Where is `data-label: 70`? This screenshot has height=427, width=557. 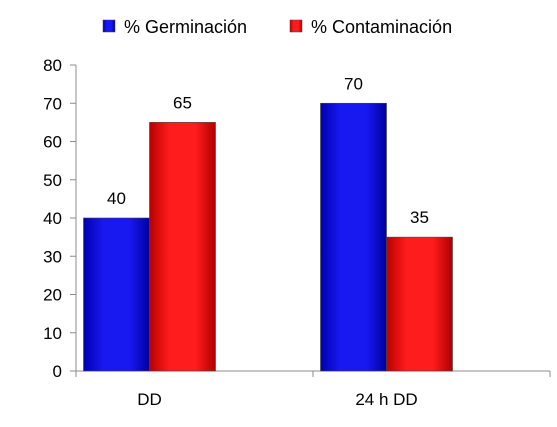 data-label: 70 is located at coordinates (353, 83).